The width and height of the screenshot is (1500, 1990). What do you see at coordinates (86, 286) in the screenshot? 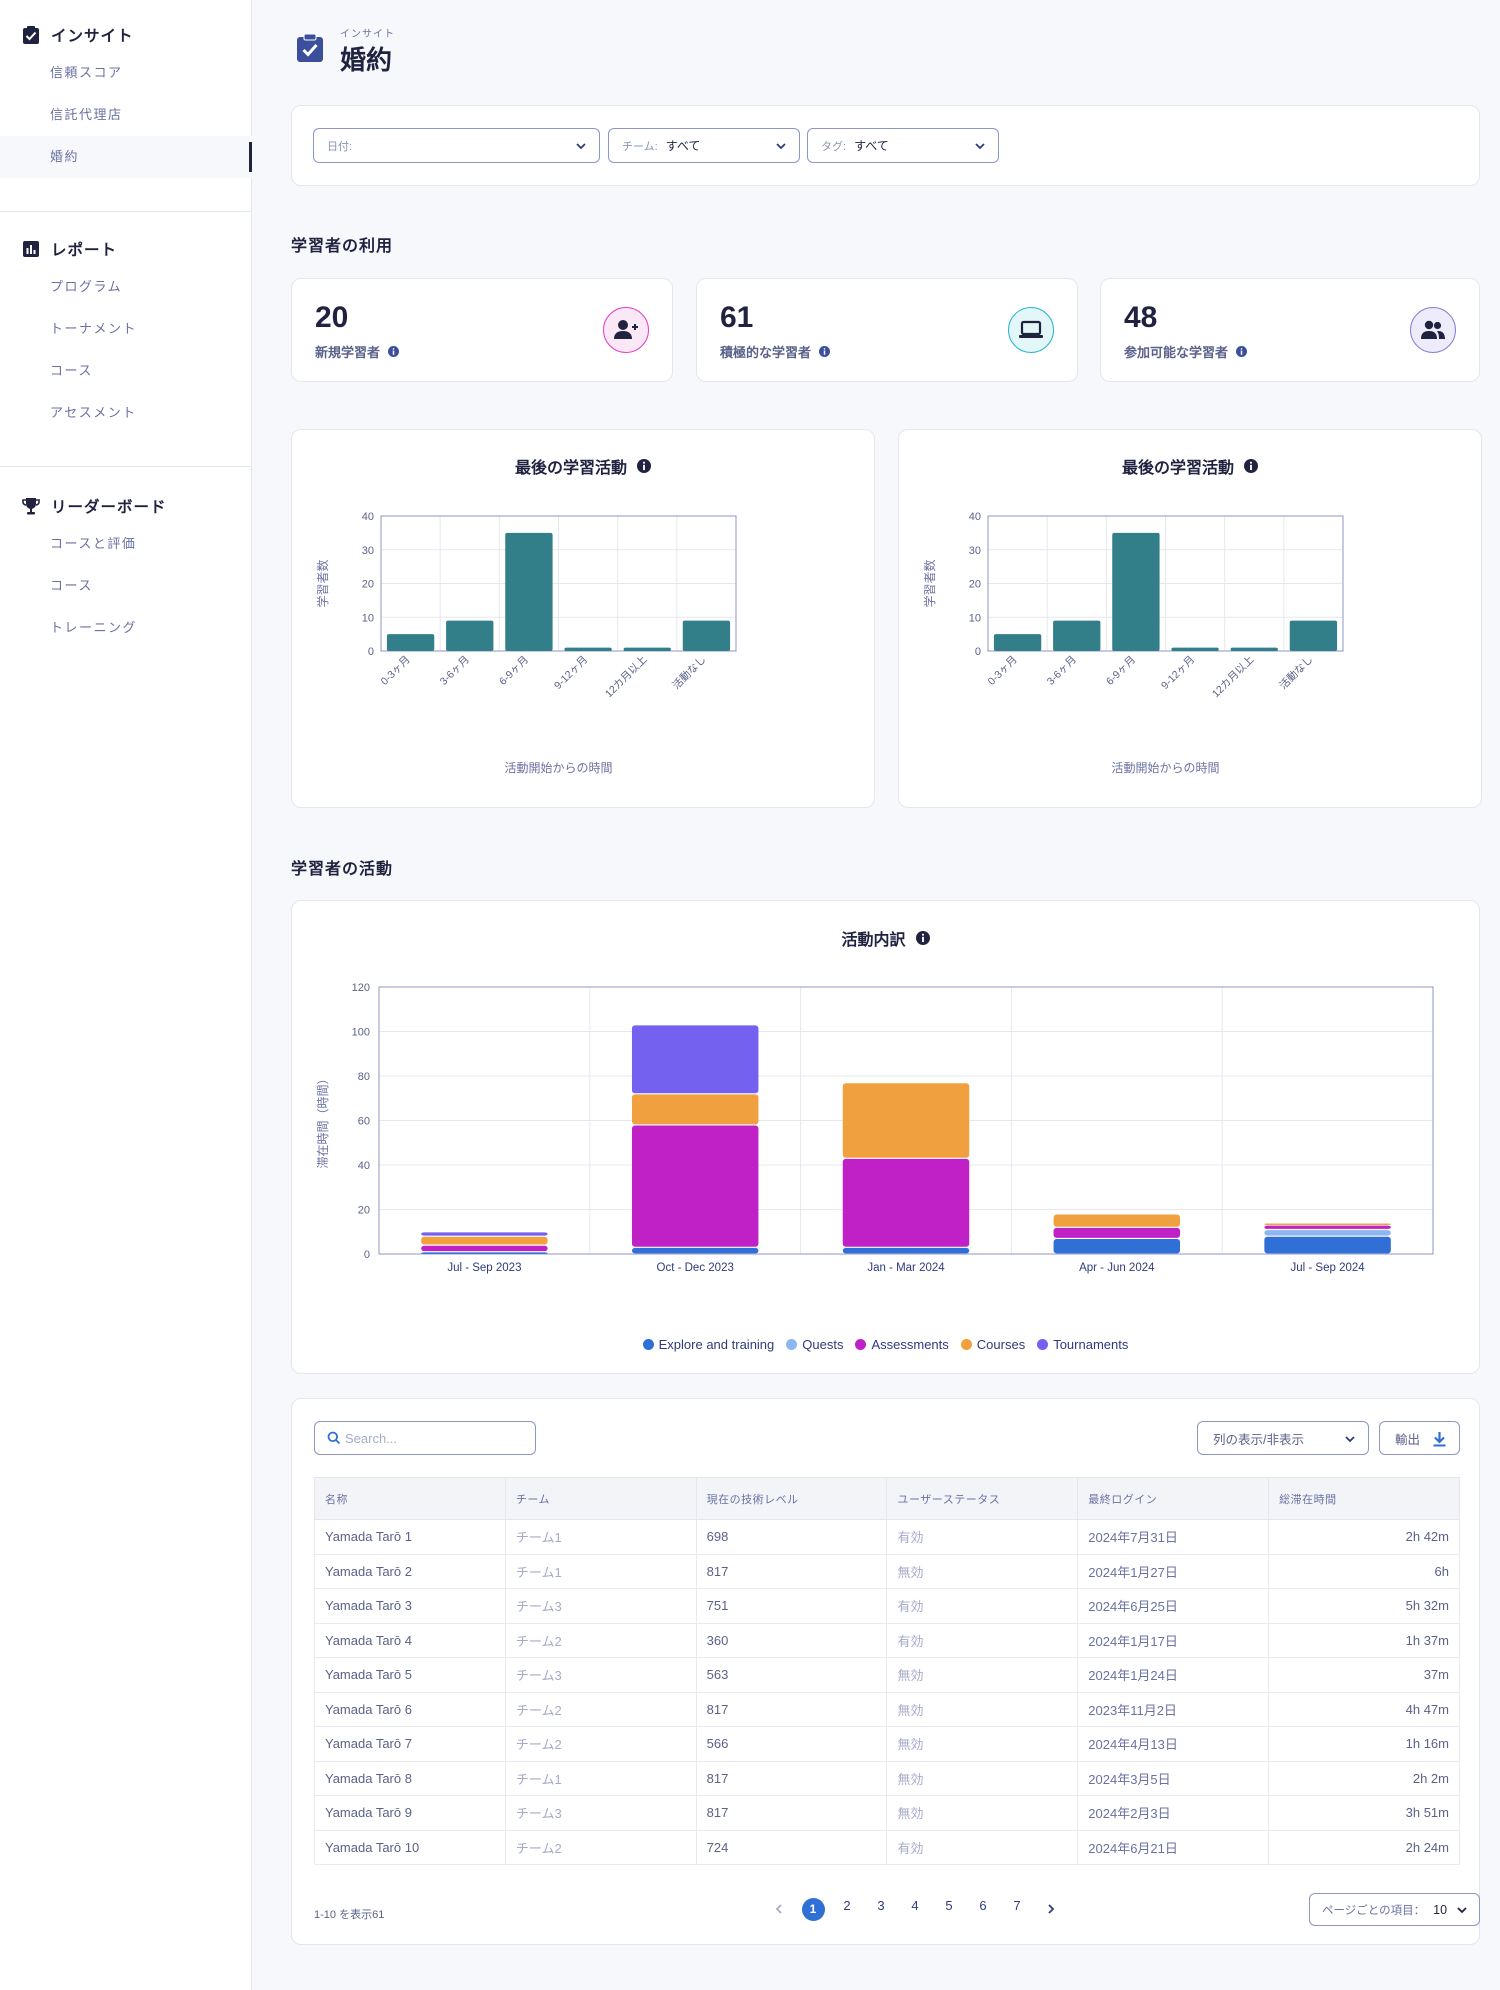
I see `sidebar-item-programs: プログラム` at bounding box center [86, 286].